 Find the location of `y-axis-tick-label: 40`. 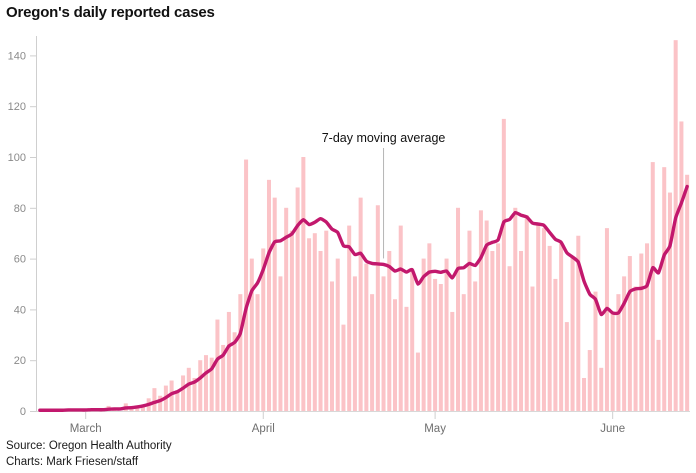

y-axis-tick-label: 40 is located at coordinates (20, 310).